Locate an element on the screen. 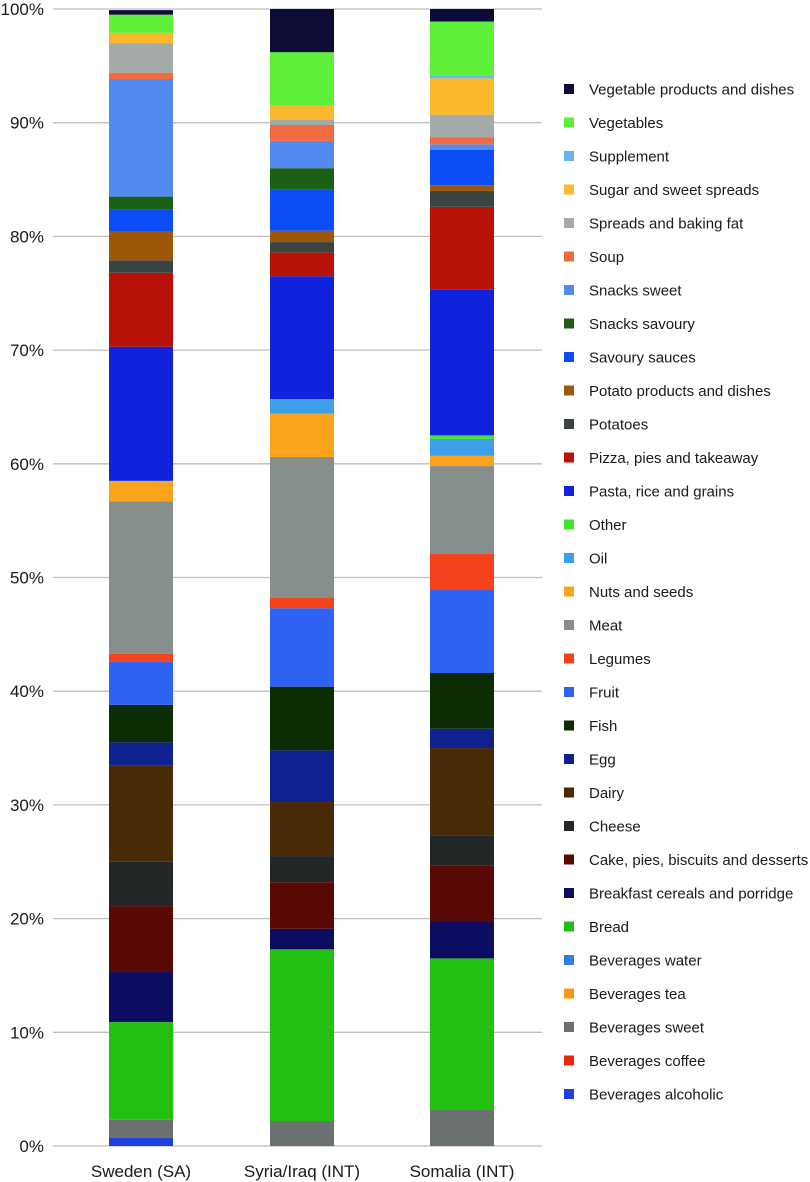  legend-item: Legumes is located at coordinates (607, 659).